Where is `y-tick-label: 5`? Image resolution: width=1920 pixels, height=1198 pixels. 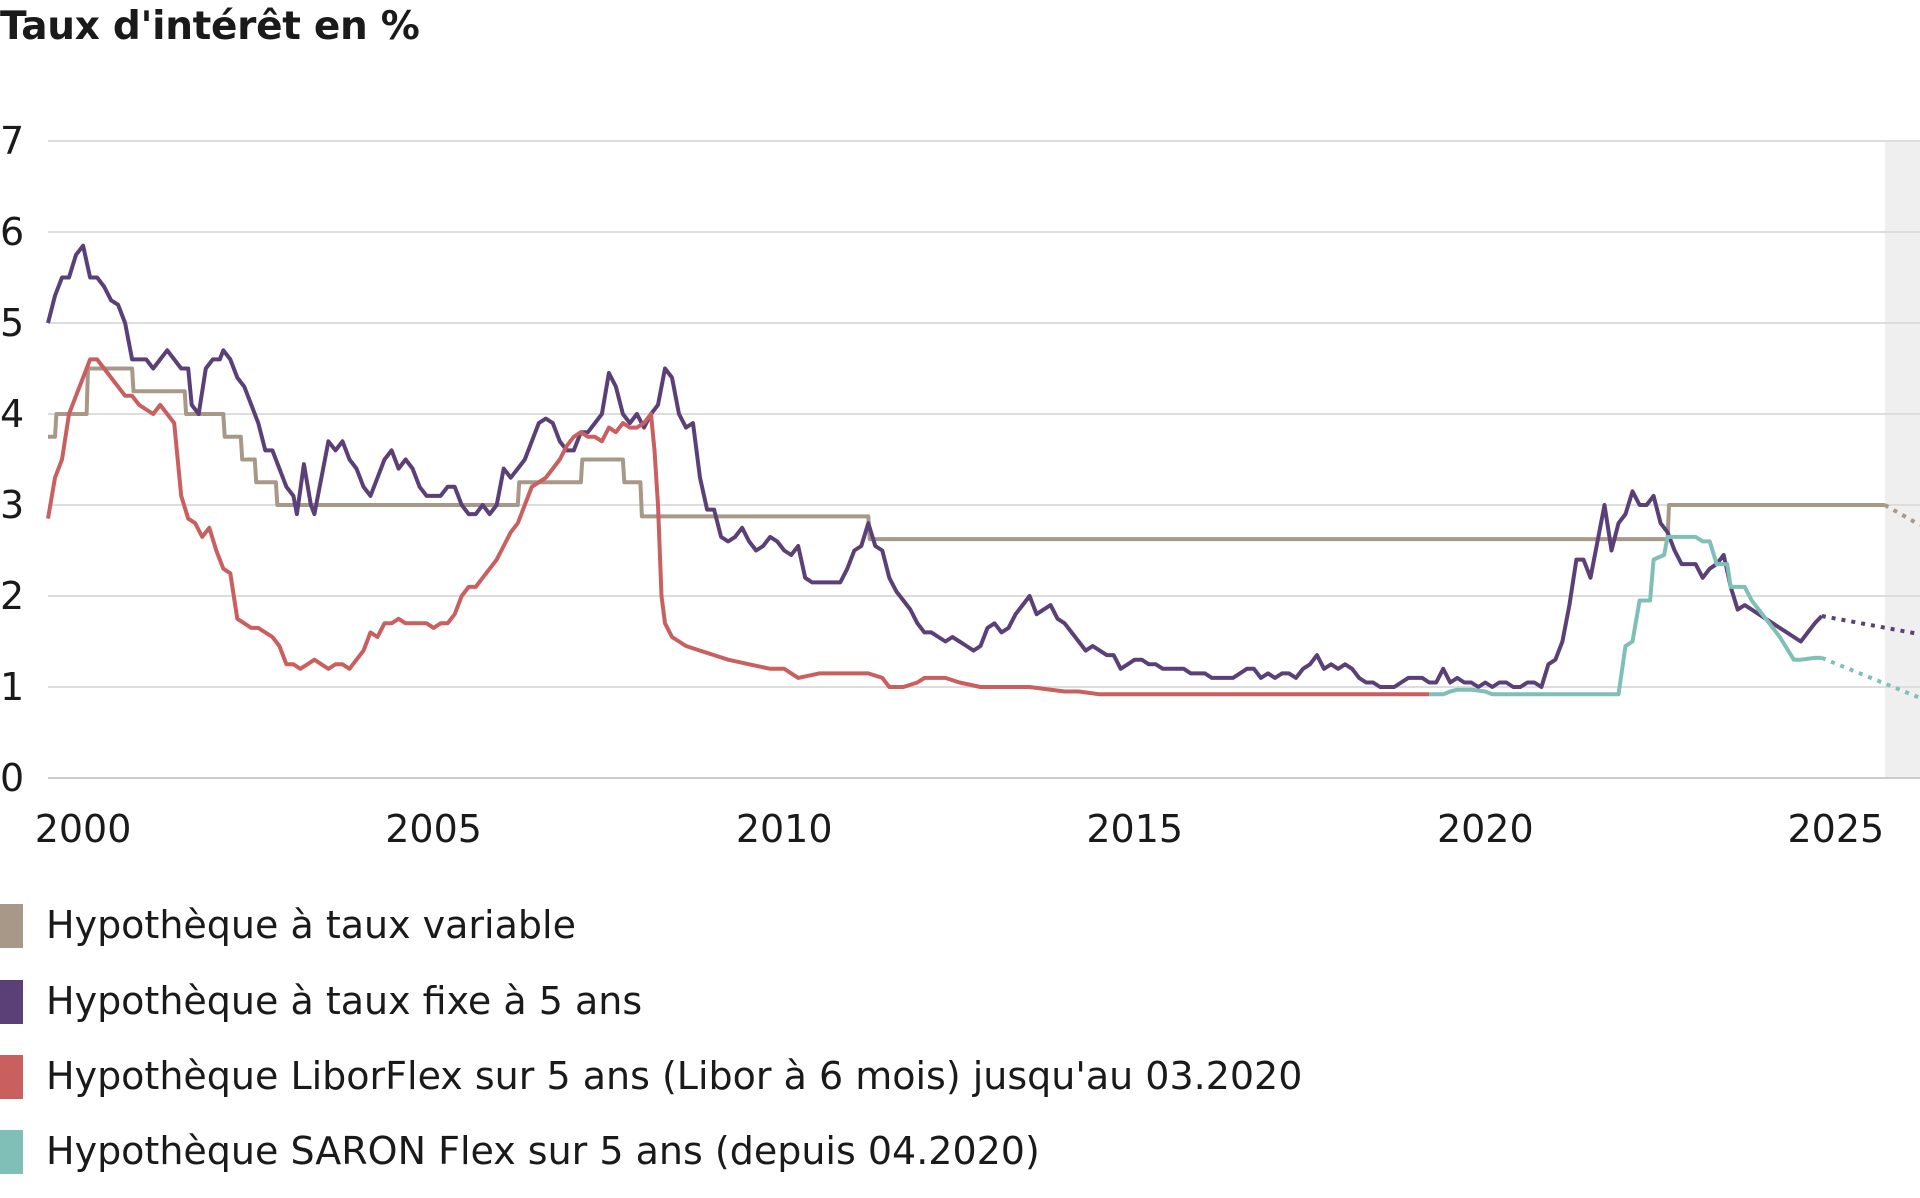
y-tick-label: 5 is located at coordinates (12, 323).